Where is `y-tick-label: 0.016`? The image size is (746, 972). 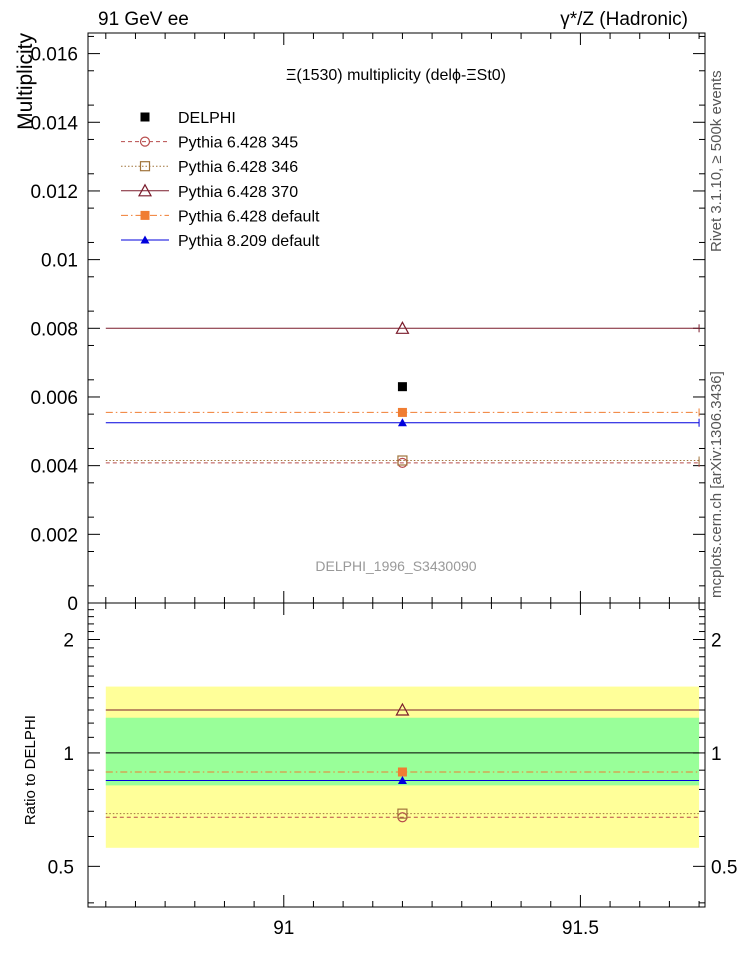
y-tick-label: 0.016 is located at coordinates (54, 55).